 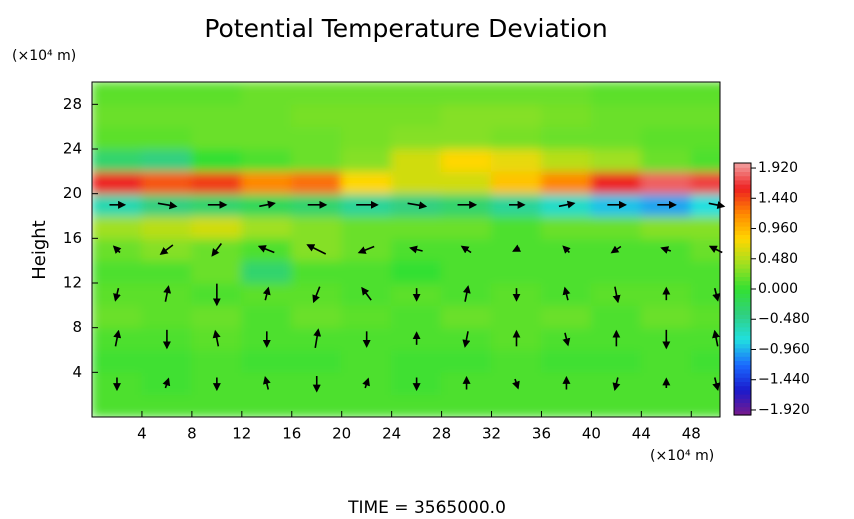 What do you see at coordinates (784, 319) in the screenshot?
I see `colorbar-tick-label: −0.480` at bounding box center [784, 319].